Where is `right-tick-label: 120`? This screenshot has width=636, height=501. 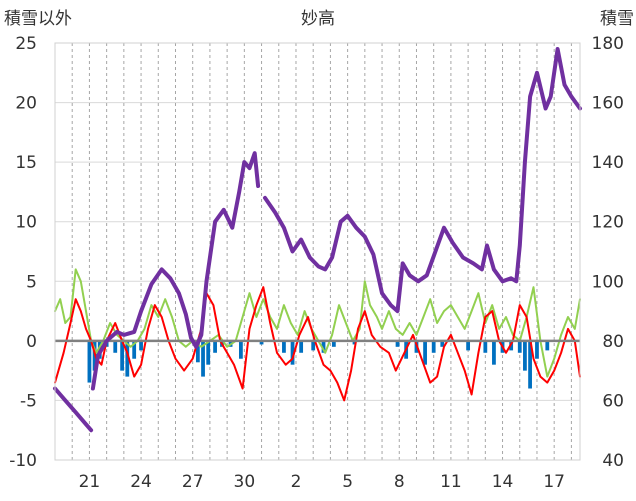 right-tick-label: 120 is located at coordinates (608, 223).